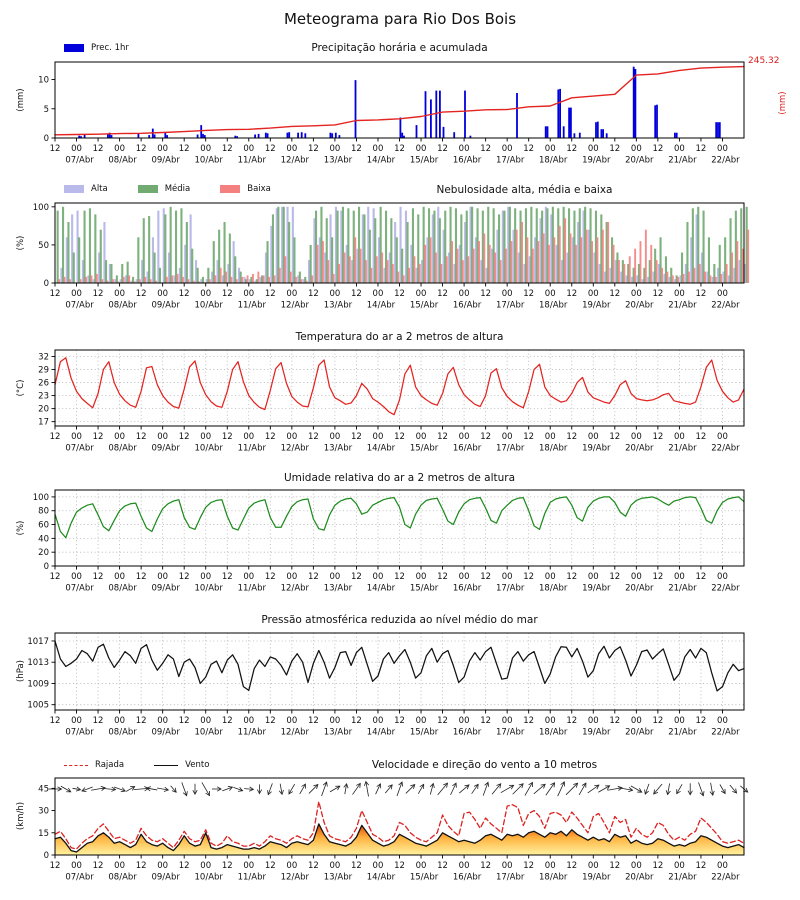 This screenshot has height=900, width=800. What do you see at coordinates (181, 765) in the screenshot?
I see `legend-item-vento: Vento` at bounding box center [181, 765].